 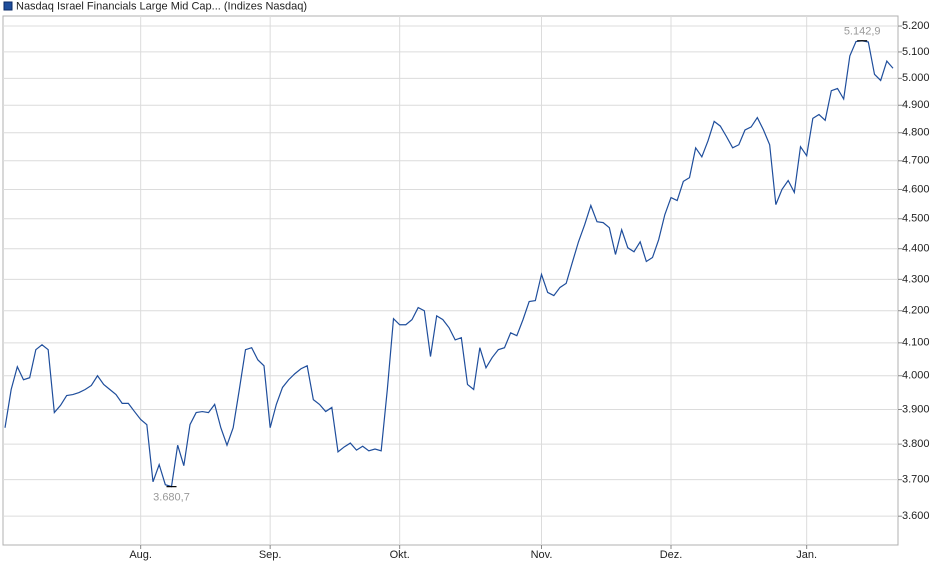 I want to click on y-tick-label: 5.000, so click(x=916, y=78).